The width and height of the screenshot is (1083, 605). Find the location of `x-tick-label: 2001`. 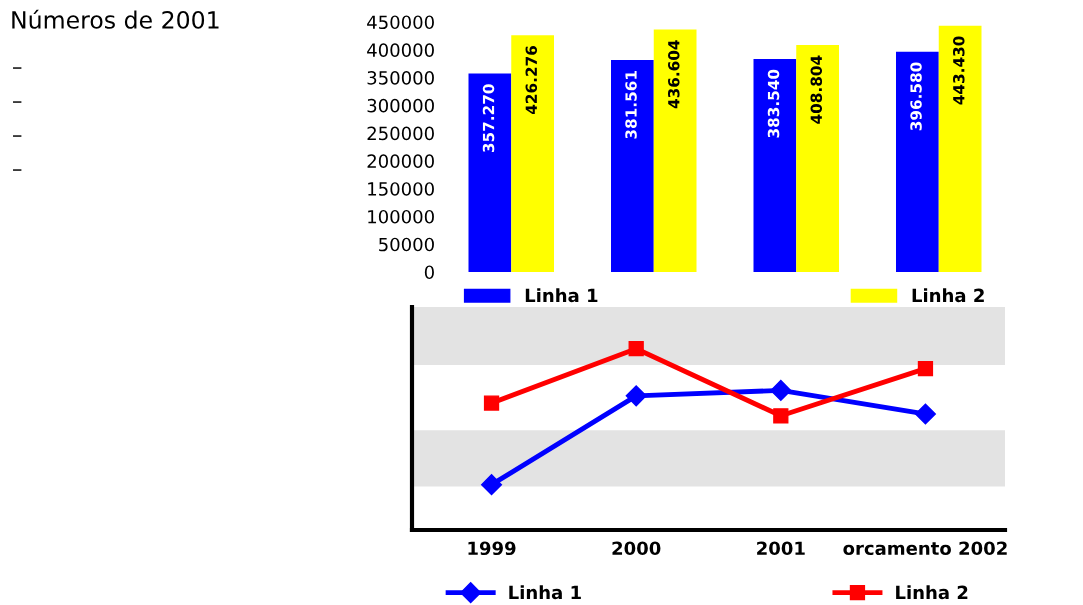

x-tick-label: 2001 is located at coordinates (781, 548).